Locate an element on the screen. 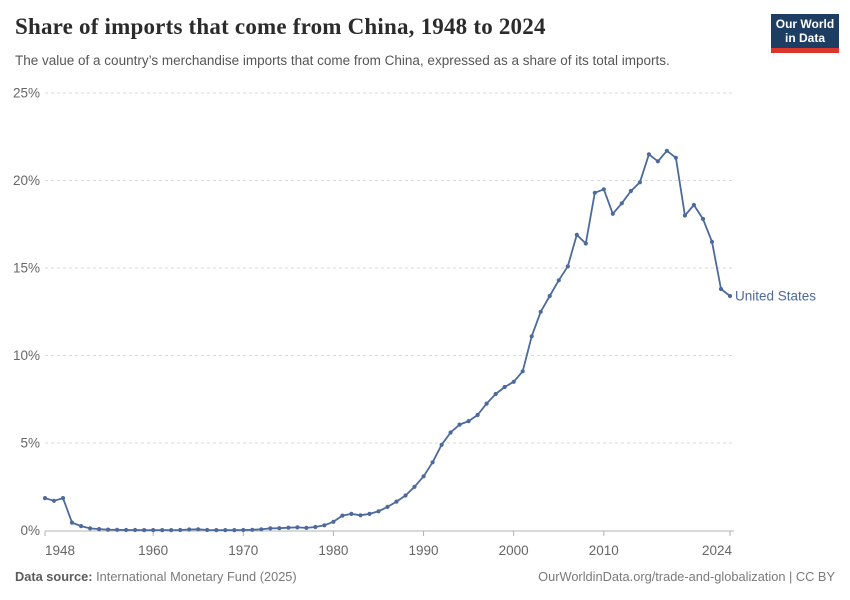 The image size is (850, 600). data-source-value: International Monetary Fund (2025) is located at coordinates (194, 576).